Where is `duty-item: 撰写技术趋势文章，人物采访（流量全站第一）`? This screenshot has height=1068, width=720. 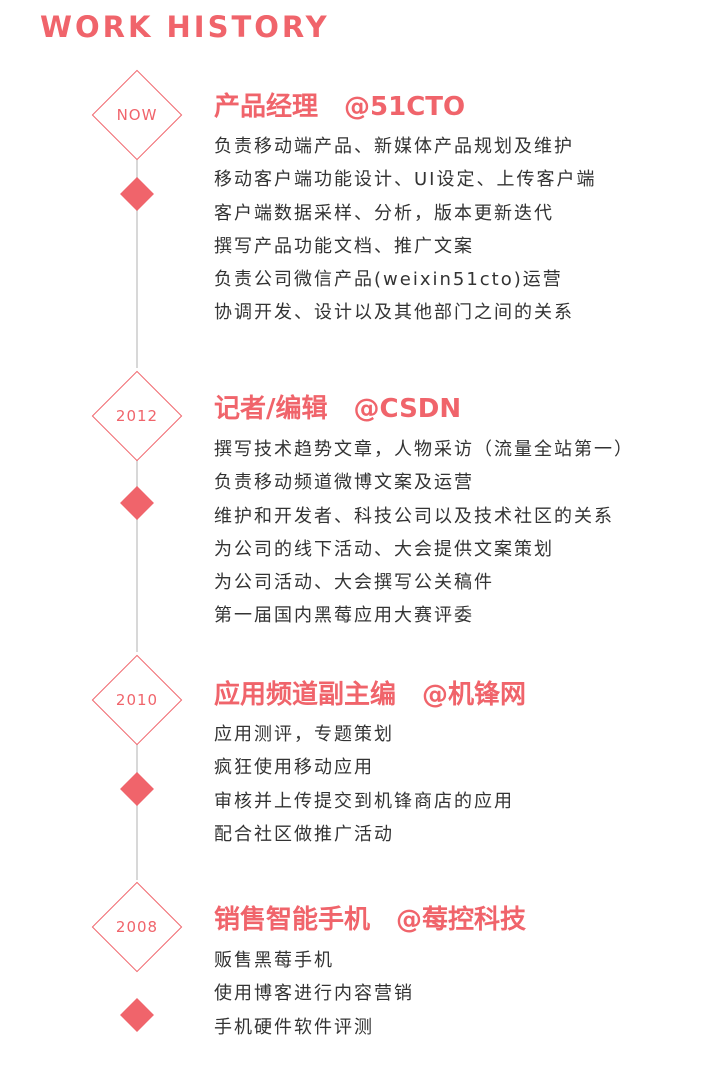
duty-item: 撰写技术趋势文章，人物采访（流量全站第一） is located at coordinates (424, 449).